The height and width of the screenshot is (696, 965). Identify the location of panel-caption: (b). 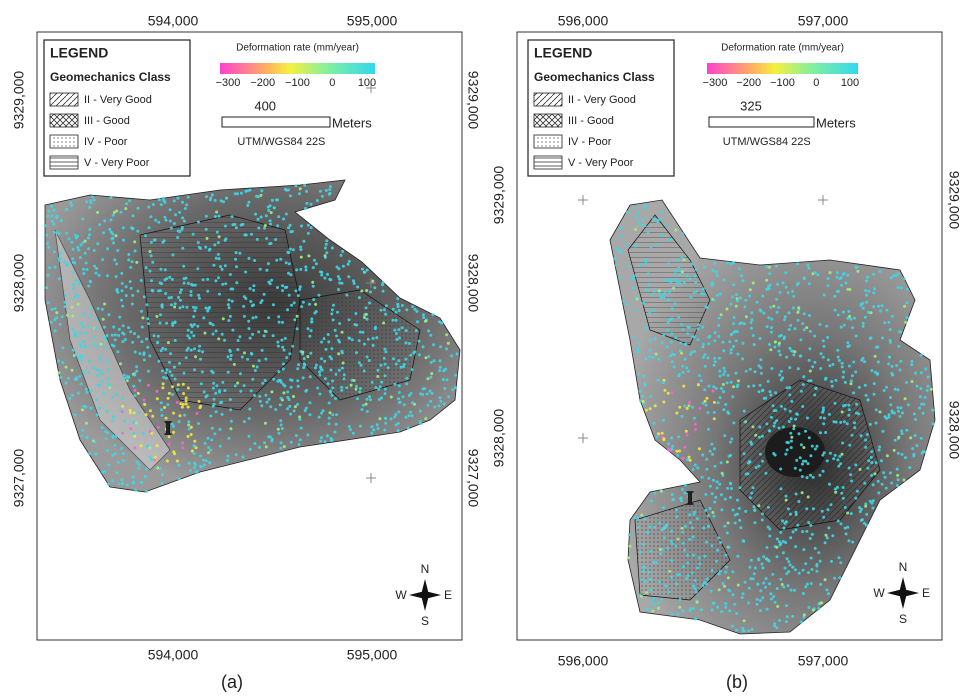
(737, 682).